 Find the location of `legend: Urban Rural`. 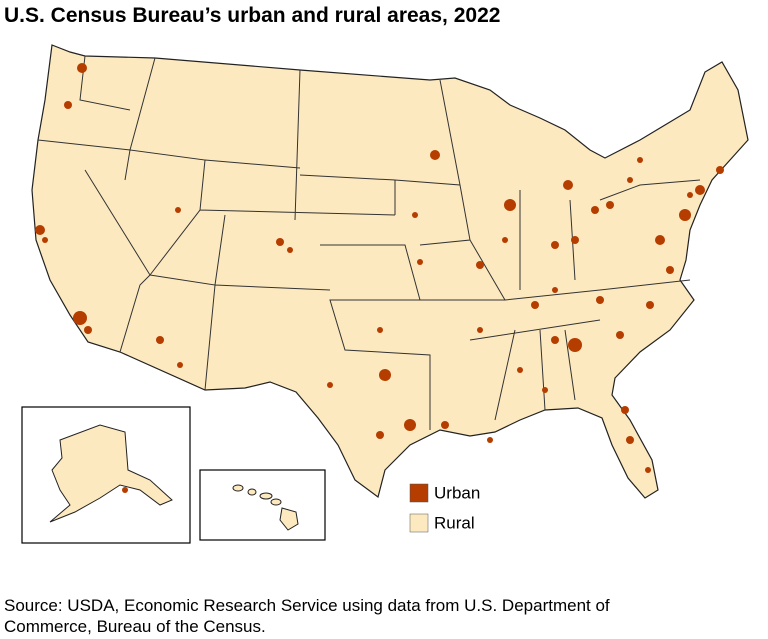

legend: Urban Rural is located at coordinates (444, 508).